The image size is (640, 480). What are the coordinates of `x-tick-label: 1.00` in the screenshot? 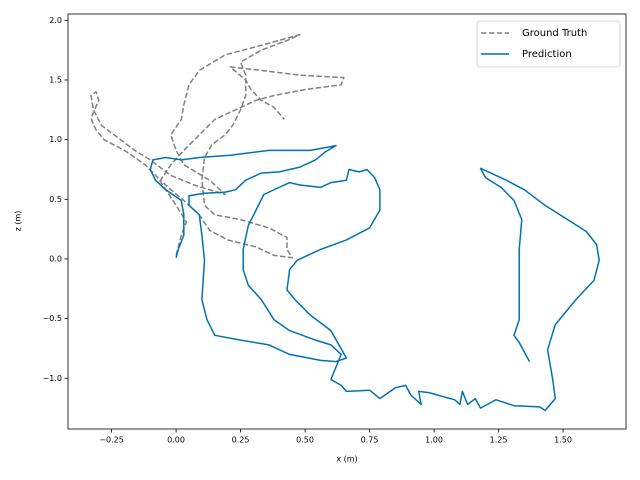 It's located at (434, 440).